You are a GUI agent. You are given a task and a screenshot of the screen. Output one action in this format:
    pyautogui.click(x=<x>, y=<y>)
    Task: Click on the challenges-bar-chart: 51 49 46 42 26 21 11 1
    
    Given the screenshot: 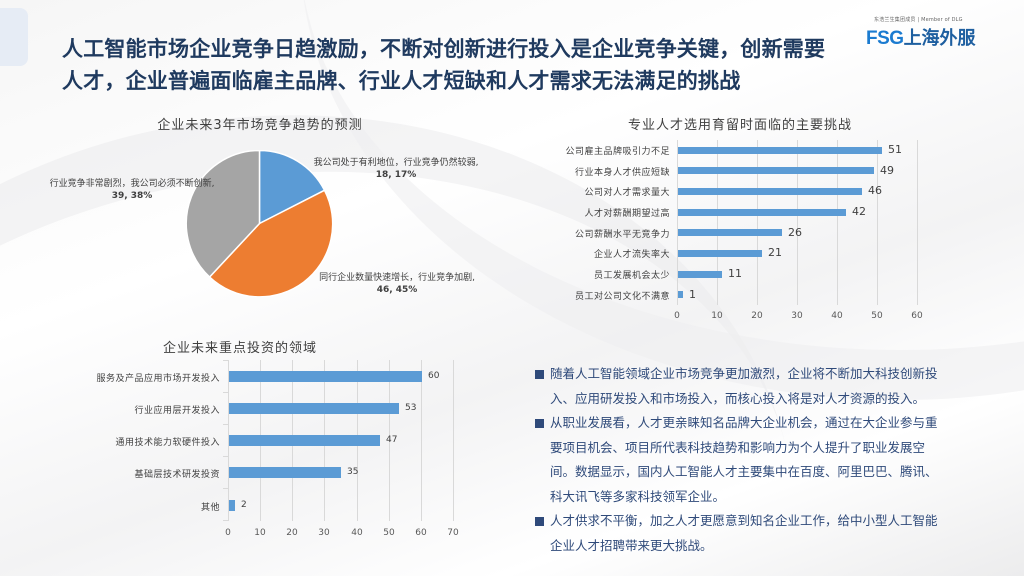 What is the action you would take?
    pyautogui.click(x=799, y=222)
    